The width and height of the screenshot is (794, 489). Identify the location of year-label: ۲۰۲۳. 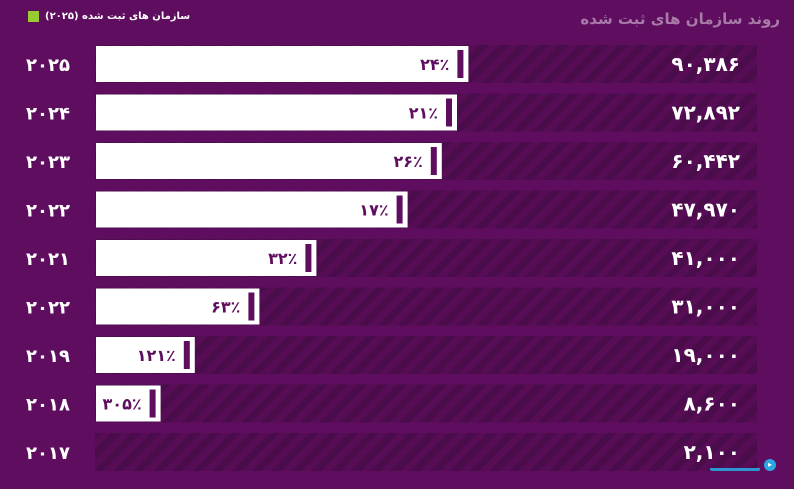
(48, 162).